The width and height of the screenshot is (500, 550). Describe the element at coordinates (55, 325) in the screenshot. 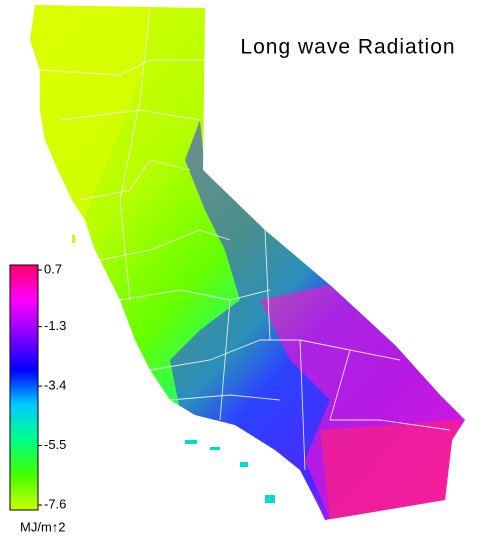

I see `colorbar-tick-label: -1.3` at that location.